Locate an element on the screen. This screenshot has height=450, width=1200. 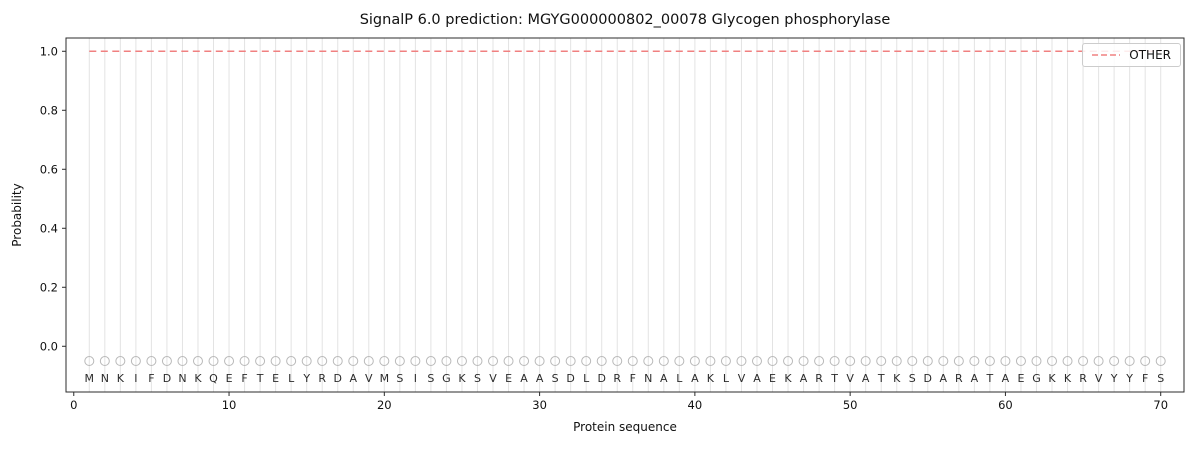
legend-label: OTHER is located at coordinates (1150, 55).